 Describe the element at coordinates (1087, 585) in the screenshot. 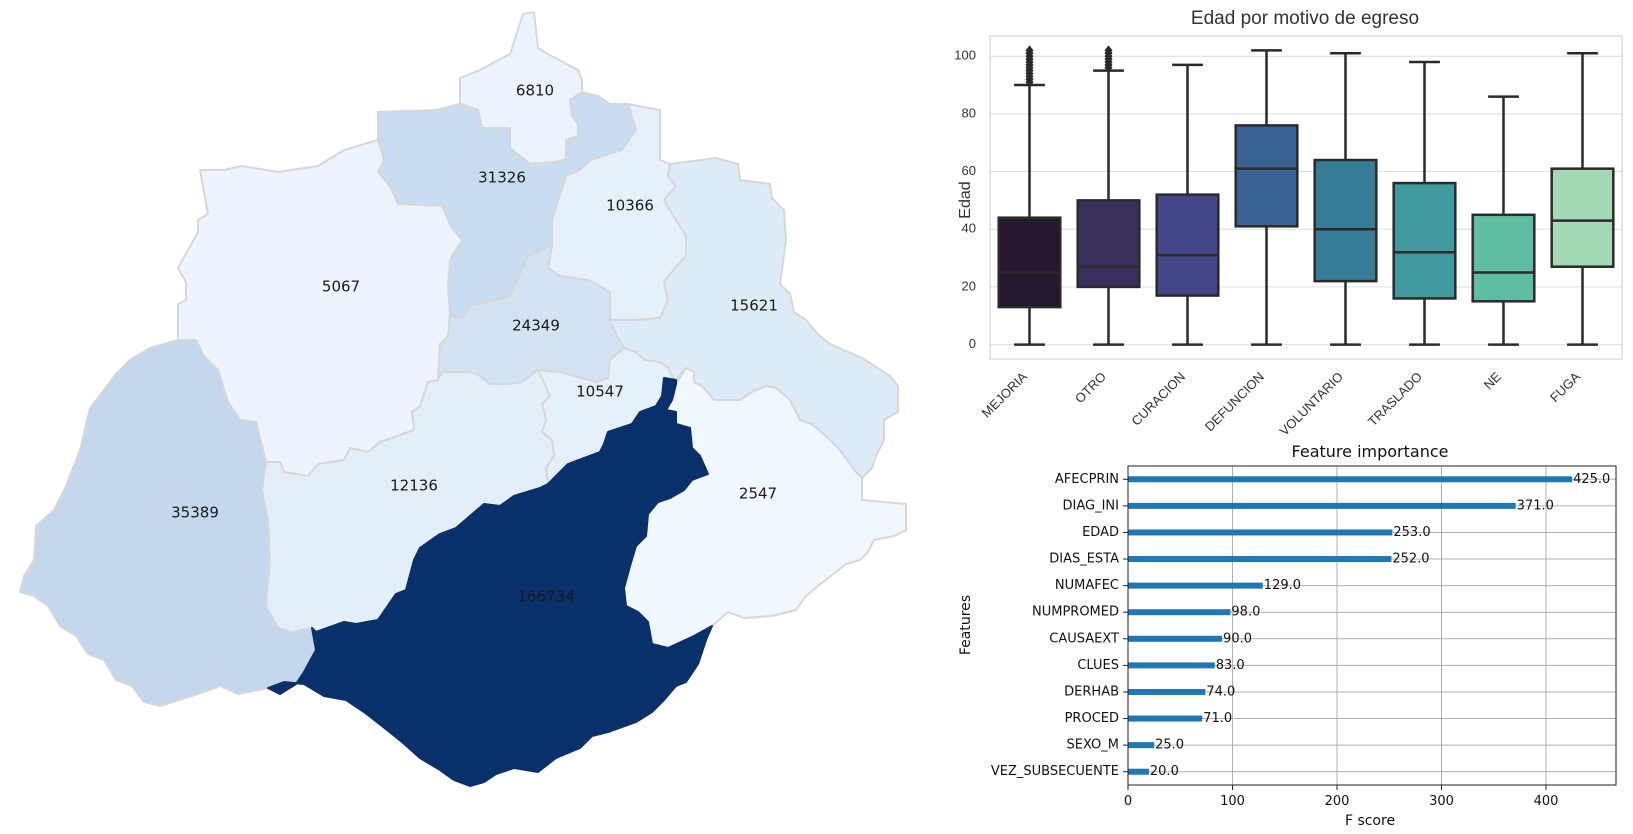

I see `y-tick-label: NUMAFEC` at that location.